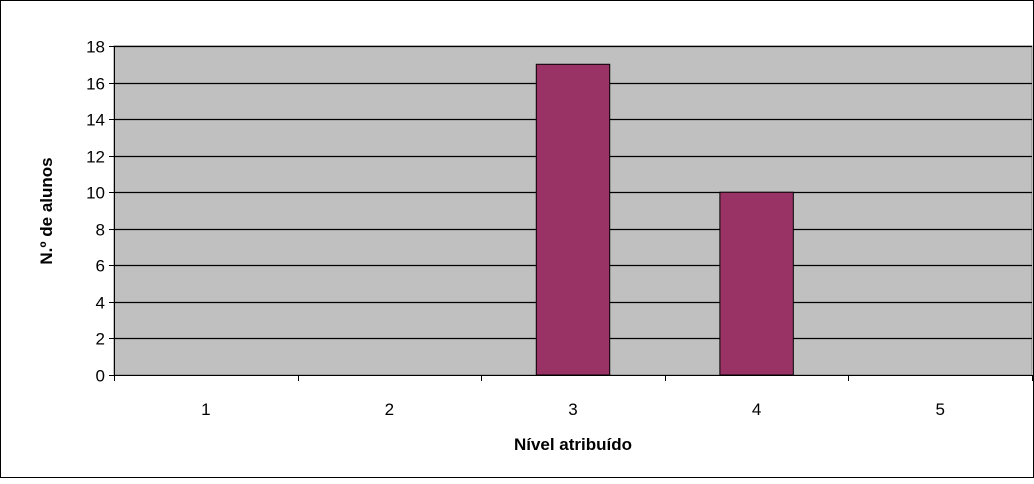 The image size is (1034, 484). Describe the element at coordinates (95, 120) in the screenshot. I see `y-tick-label: 14` at that location.